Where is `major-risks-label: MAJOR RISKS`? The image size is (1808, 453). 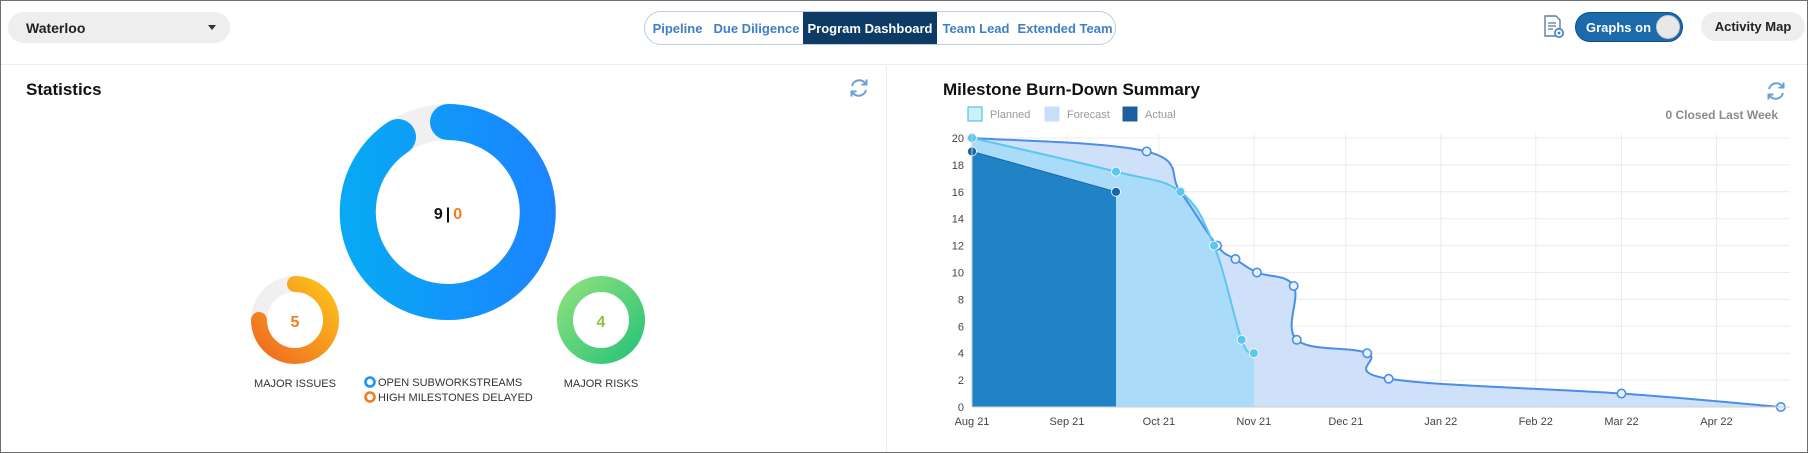
major-risks-label: MAJOR RISKS is located at coordinates (601, 384).